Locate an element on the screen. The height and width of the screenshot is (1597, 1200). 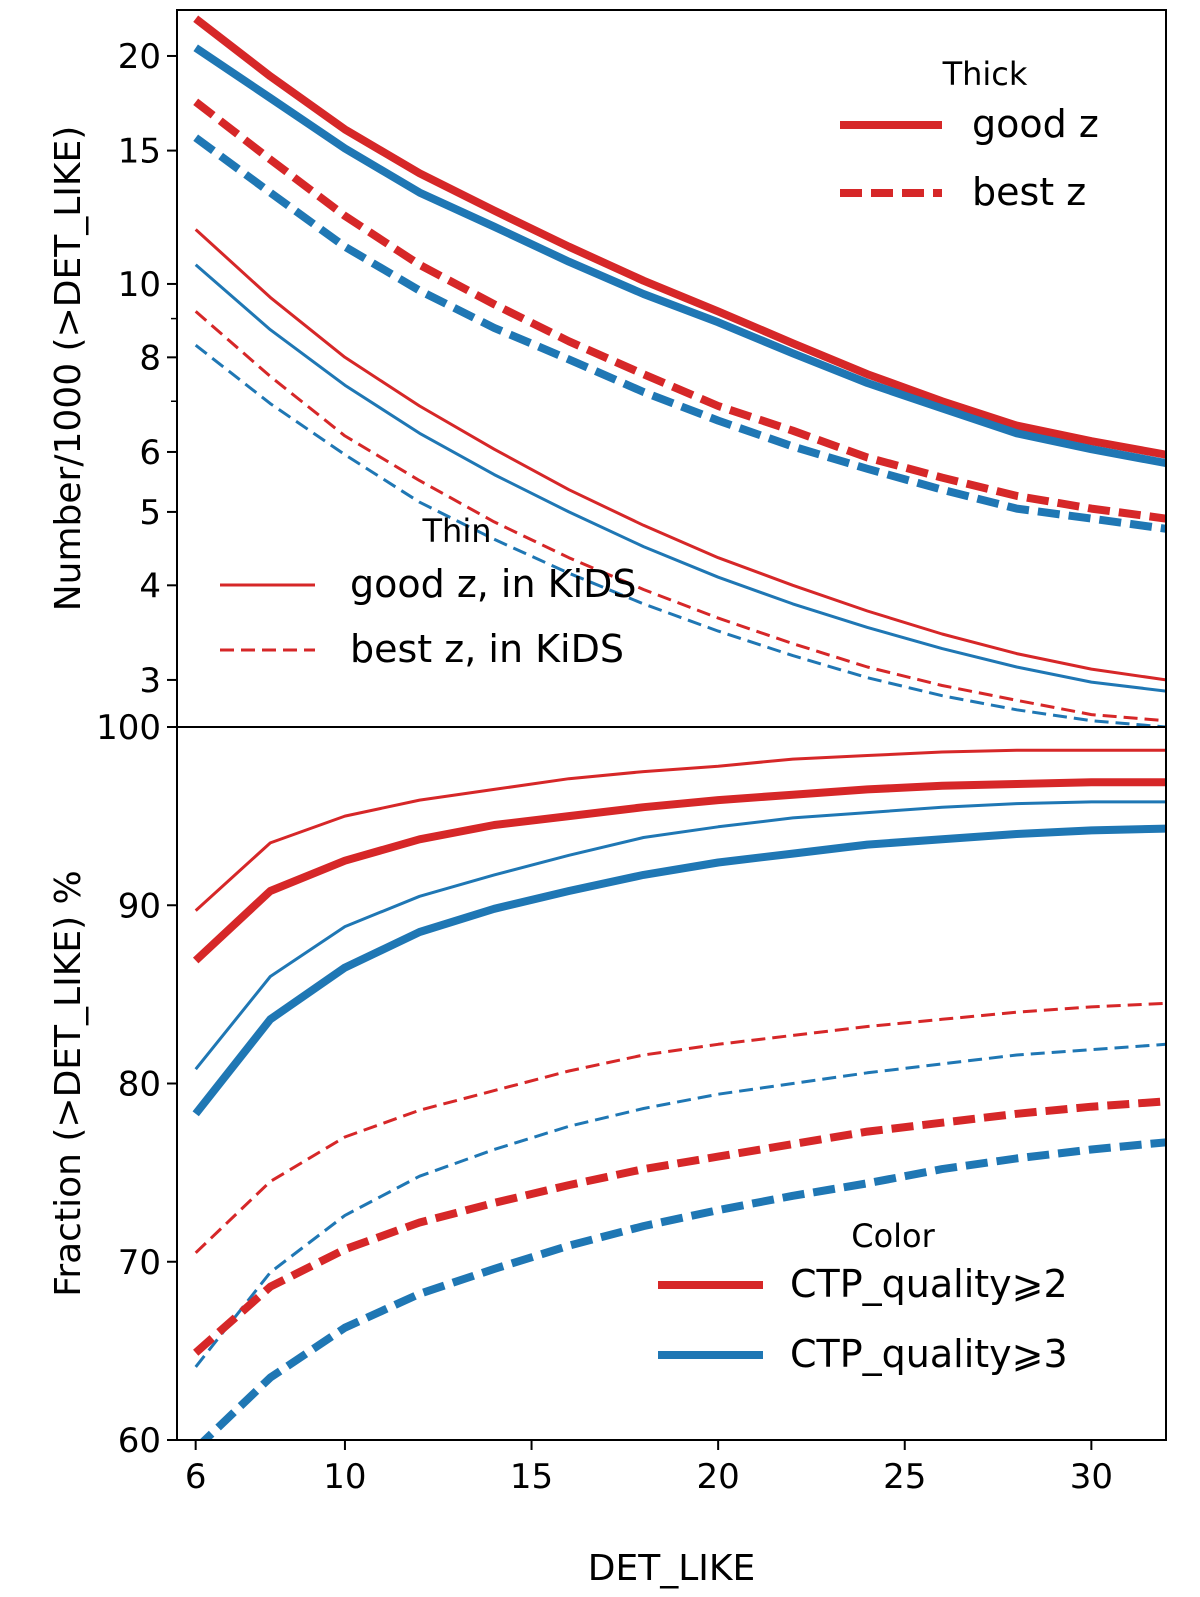
y-tick-label-1-1: 70 is located at coordinates (139, 1263).